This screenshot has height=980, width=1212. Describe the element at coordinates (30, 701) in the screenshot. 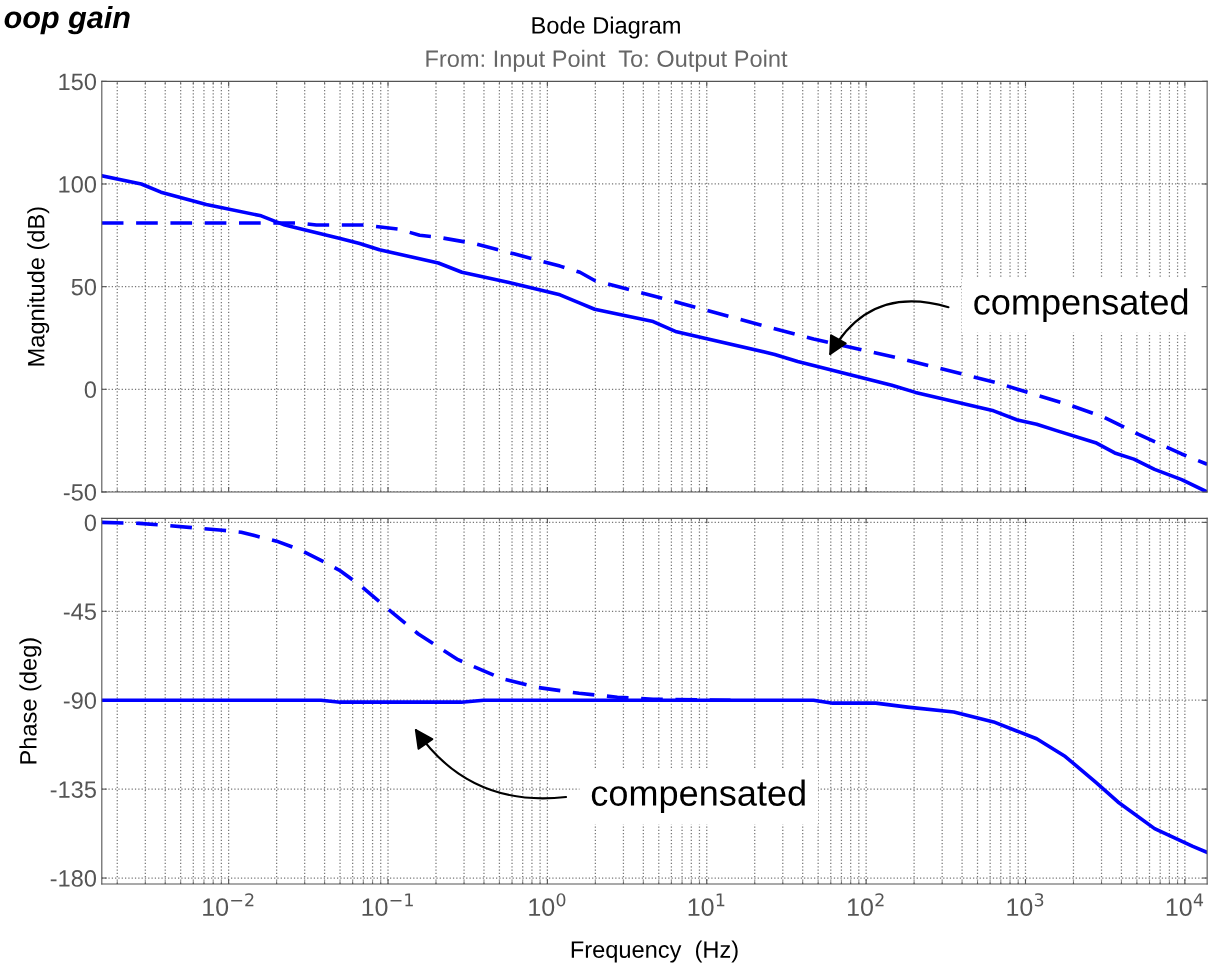

I see `y-axis-title: Phase (deg)` at that location.